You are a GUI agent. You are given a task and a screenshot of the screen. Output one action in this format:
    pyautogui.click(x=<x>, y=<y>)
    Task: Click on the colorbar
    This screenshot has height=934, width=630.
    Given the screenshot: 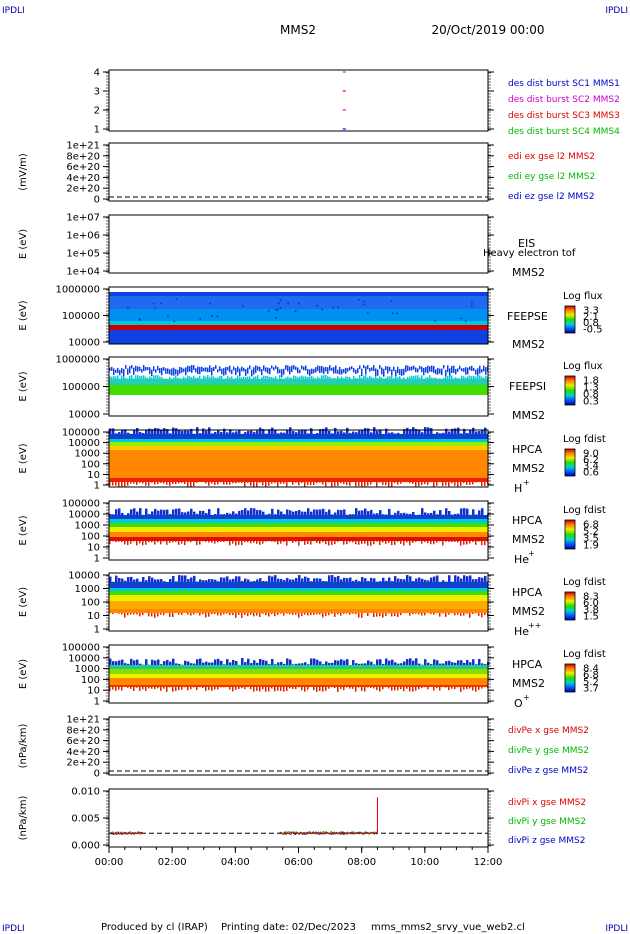 What is the action you would take?
    pyautogui.click(x=570, y=678)
    